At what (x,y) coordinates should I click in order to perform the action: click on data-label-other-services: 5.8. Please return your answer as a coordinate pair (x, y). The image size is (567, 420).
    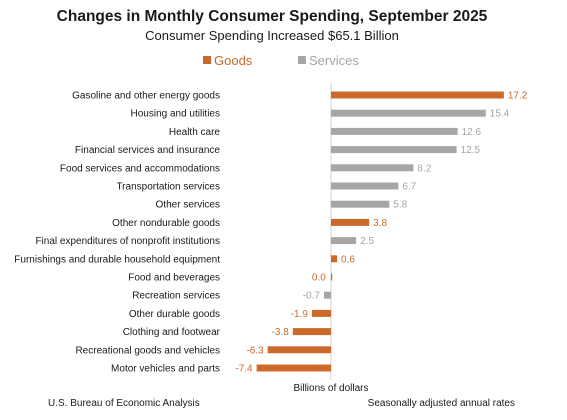
    Looking at the image, I should click on (400, 205).